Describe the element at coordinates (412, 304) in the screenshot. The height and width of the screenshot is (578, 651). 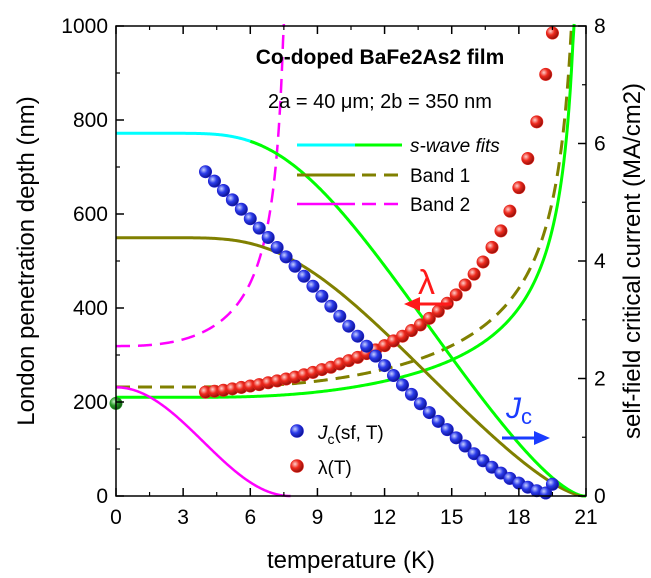
I see `lambda-arrow-head` at that location.